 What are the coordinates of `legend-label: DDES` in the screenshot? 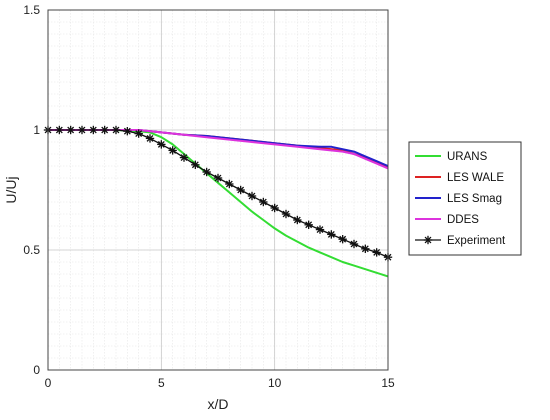 It's located at (463, 220).